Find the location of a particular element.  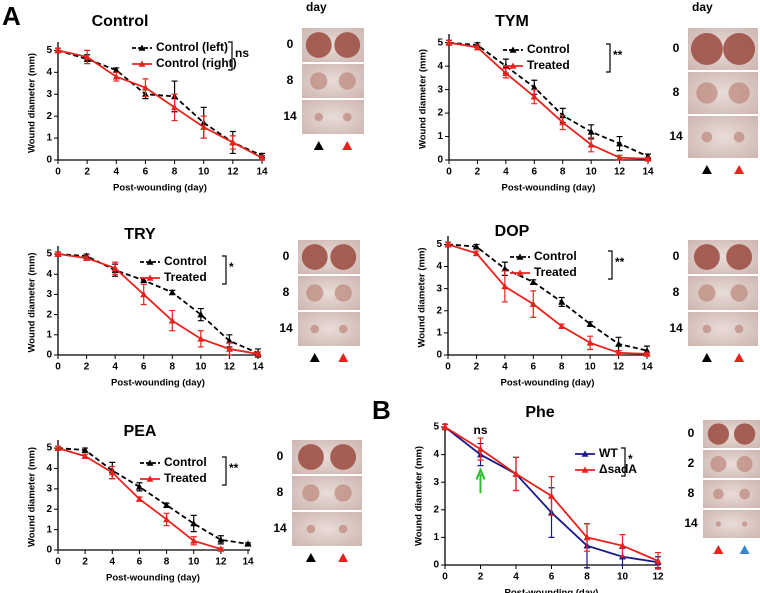

photo-header: day is located at coordinates (316, 7).